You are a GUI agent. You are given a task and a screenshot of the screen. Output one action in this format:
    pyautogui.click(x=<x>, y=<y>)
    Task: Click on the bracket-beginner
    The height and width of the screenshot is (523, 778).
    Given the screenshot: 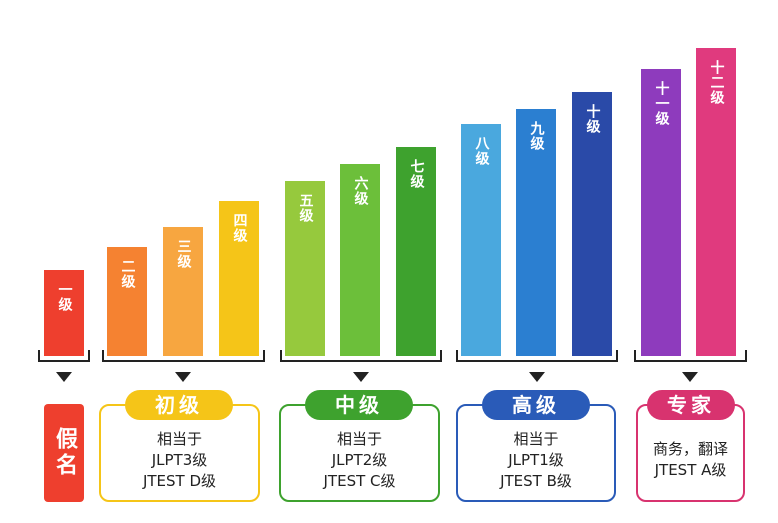 What is the action you would take?
    pyautogui.click(x=183, y=356)
    